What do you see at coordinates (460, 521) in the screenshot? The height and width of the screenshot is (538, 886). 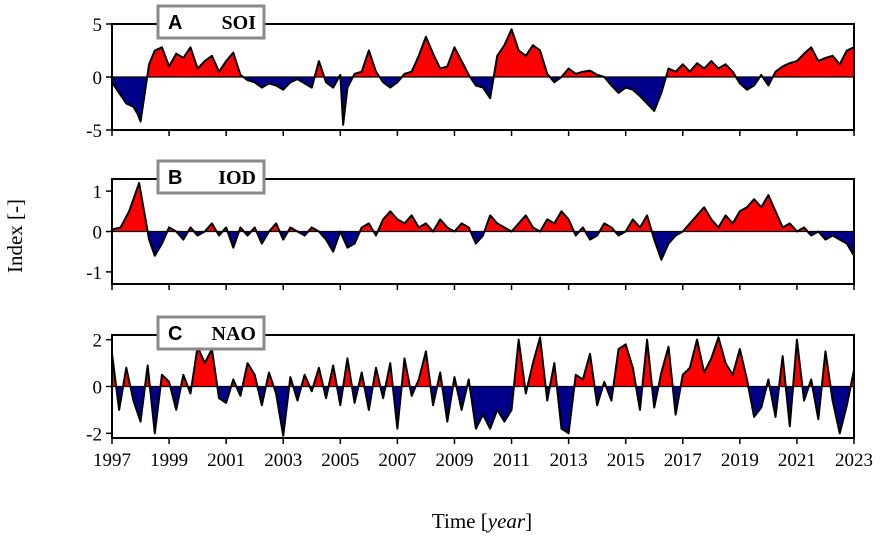 I see `x-axis-label-main: Time [` at bounding box center [460, 521].